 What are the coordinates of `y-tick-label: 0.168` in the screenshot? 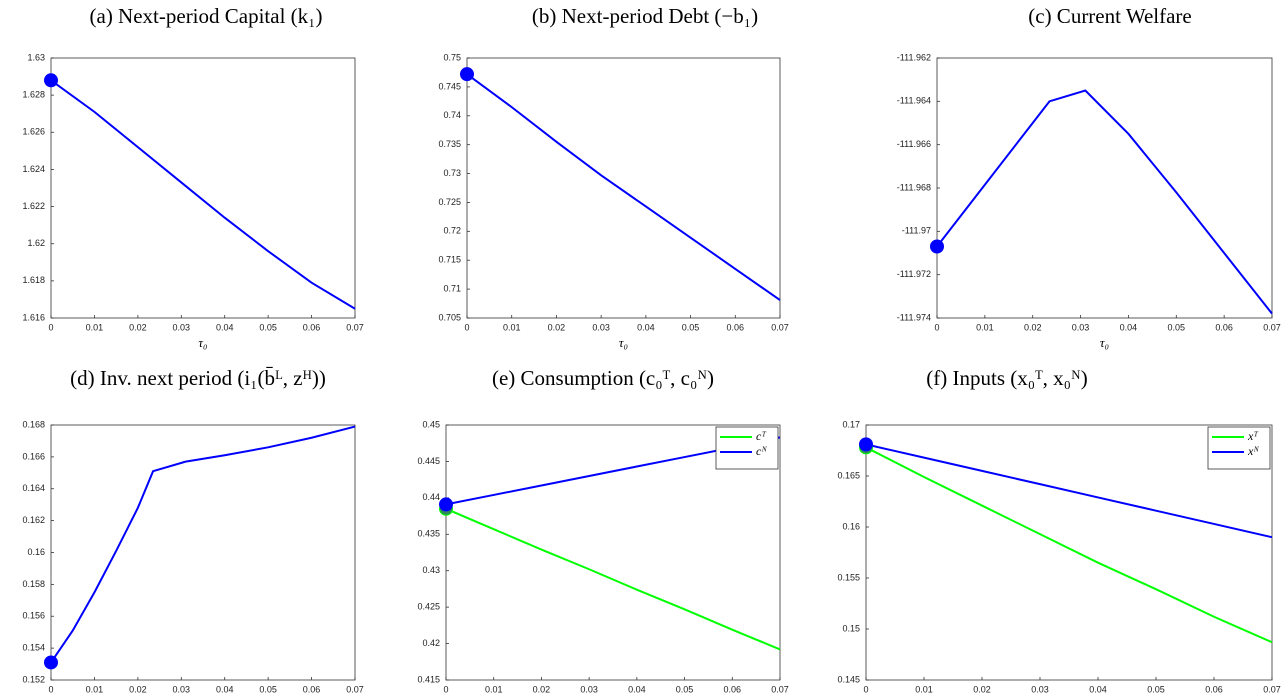 It's located at (33, 424).